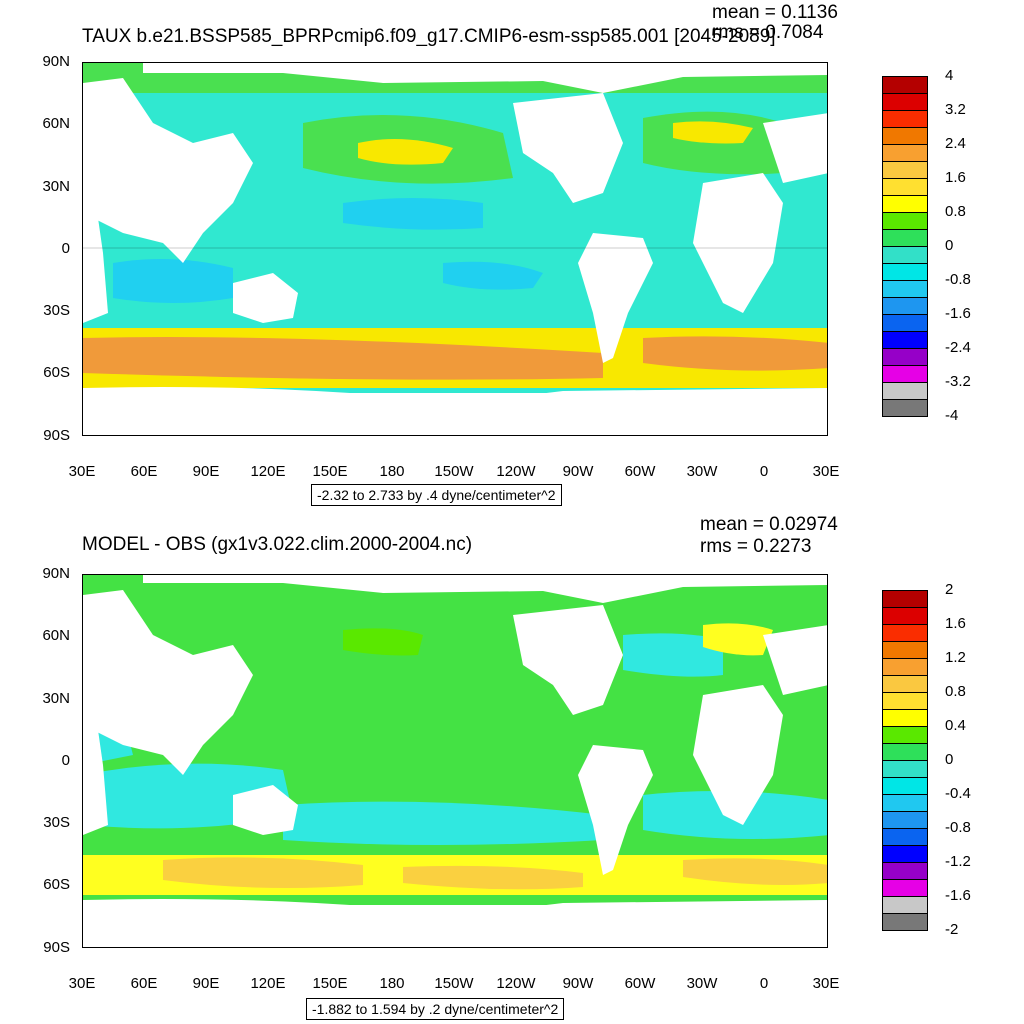 Image resolution: width=1024 pixels, height=1024 pixels. What do you see at coordinates (454, 471) in the screenshot?
I see `x-label: 150W` at bounding box center [454, 471].